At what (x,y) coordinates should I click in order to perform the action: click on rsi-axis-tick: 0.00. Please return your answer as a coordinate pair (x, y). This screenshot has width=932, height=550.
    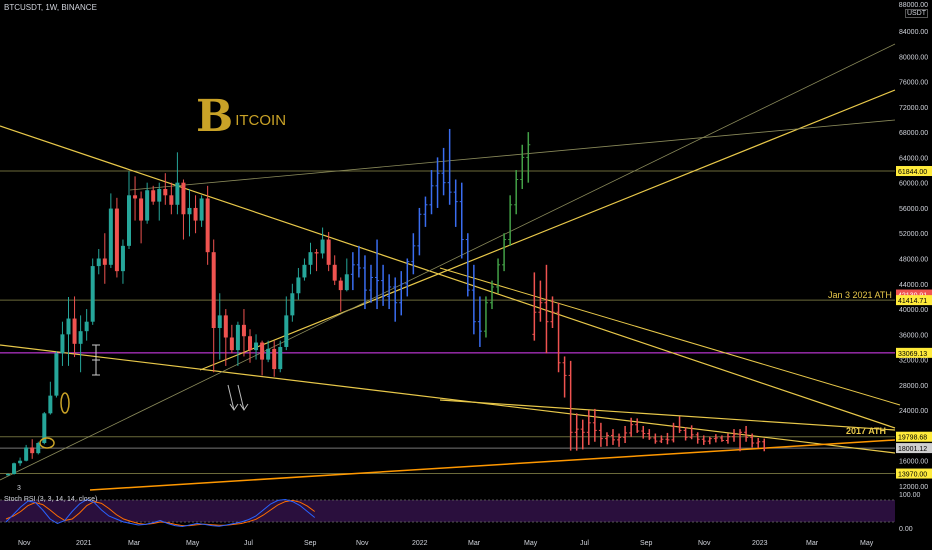
    Looking at the image, I should click on (906, 529).